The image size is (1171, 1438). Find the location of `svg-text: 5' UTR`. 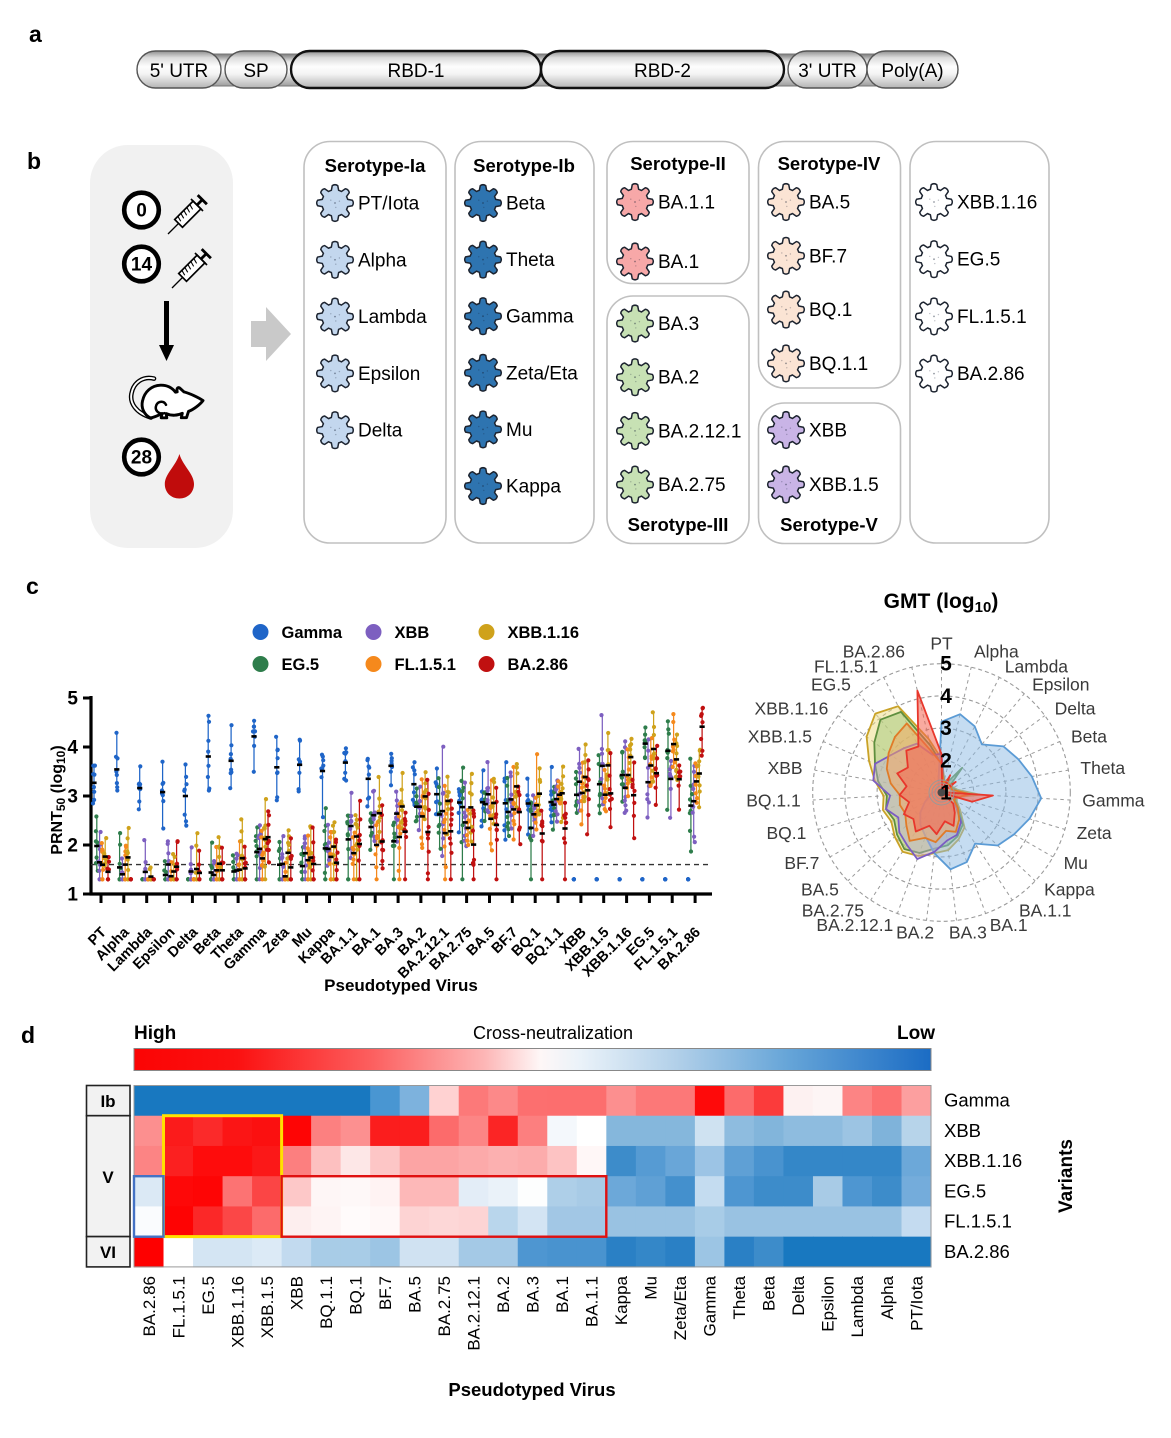

svg-text: 5' UTR is located at coordinates (179, 71).